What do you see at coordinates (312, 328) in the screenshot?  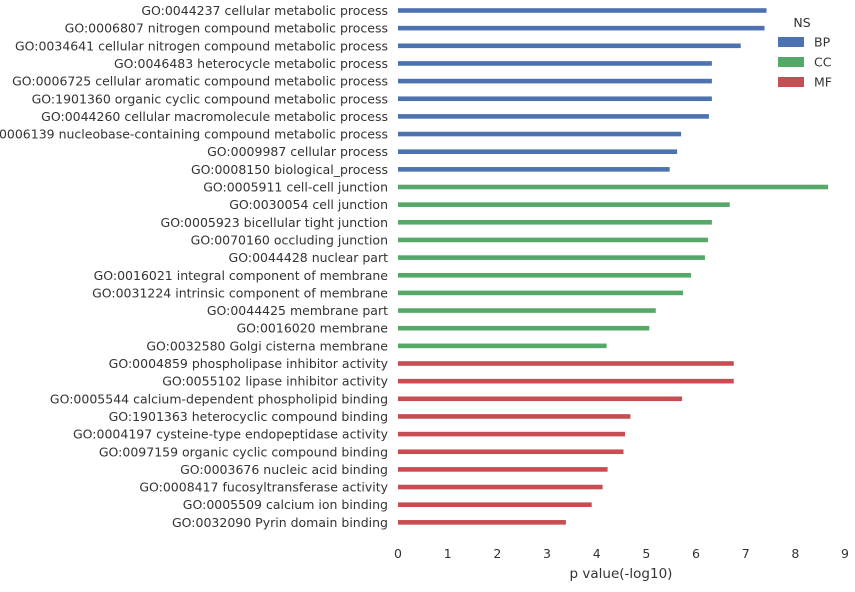 I see `category-label: GO:0016020 membrane` at bounding box center [312, 328].